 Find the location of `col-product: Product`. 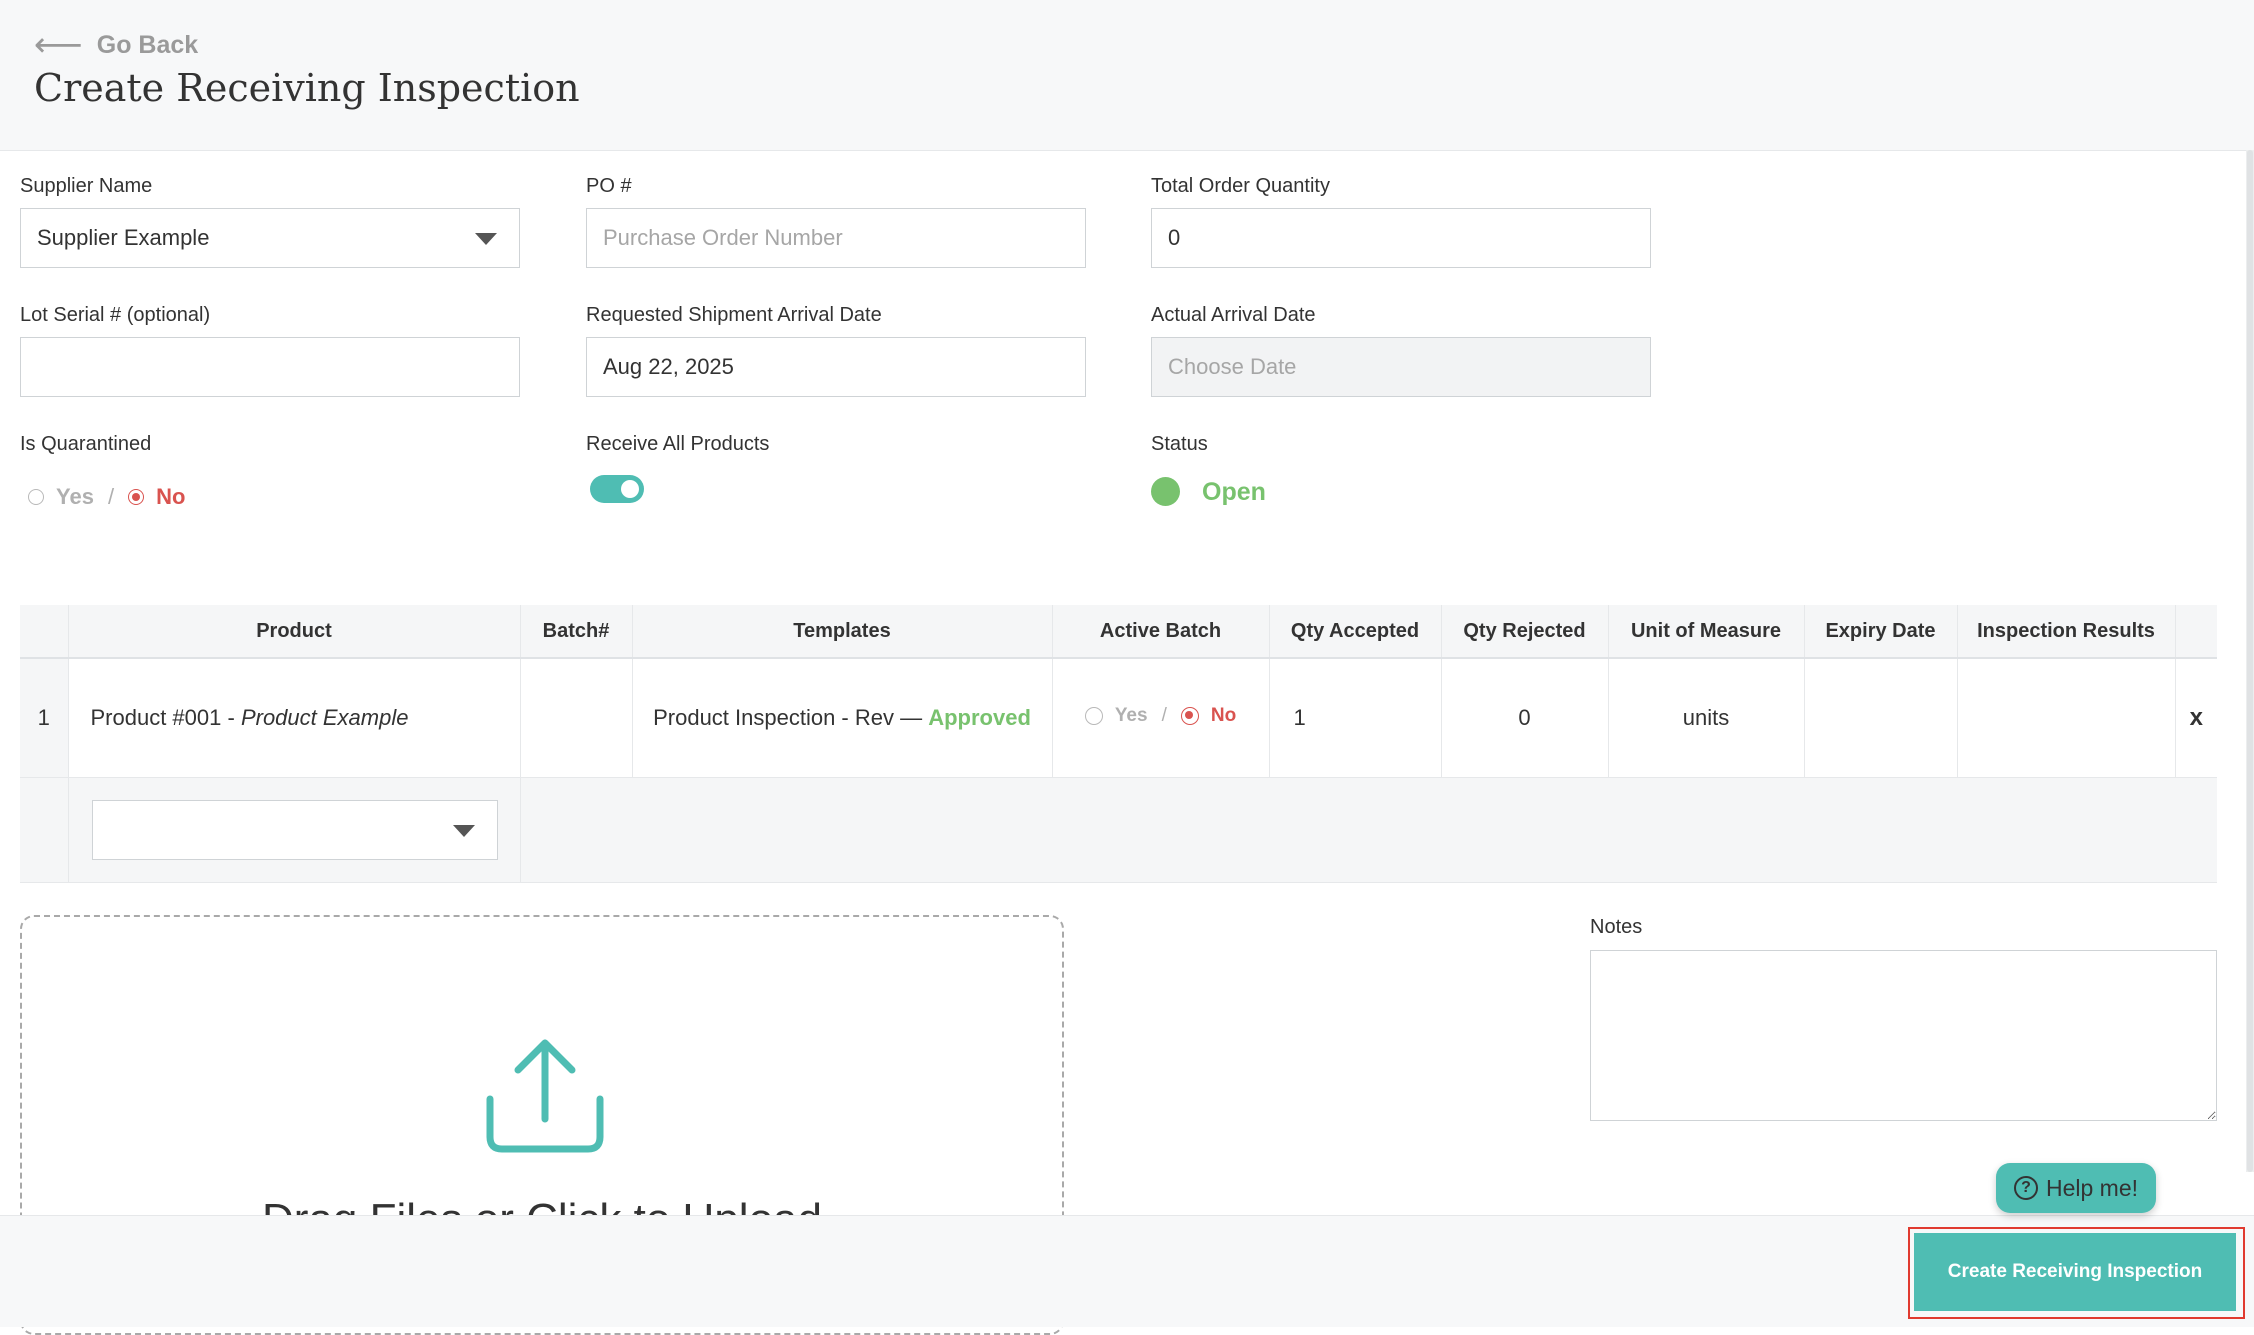

col-product: Product is located at coordinates (293, 632).